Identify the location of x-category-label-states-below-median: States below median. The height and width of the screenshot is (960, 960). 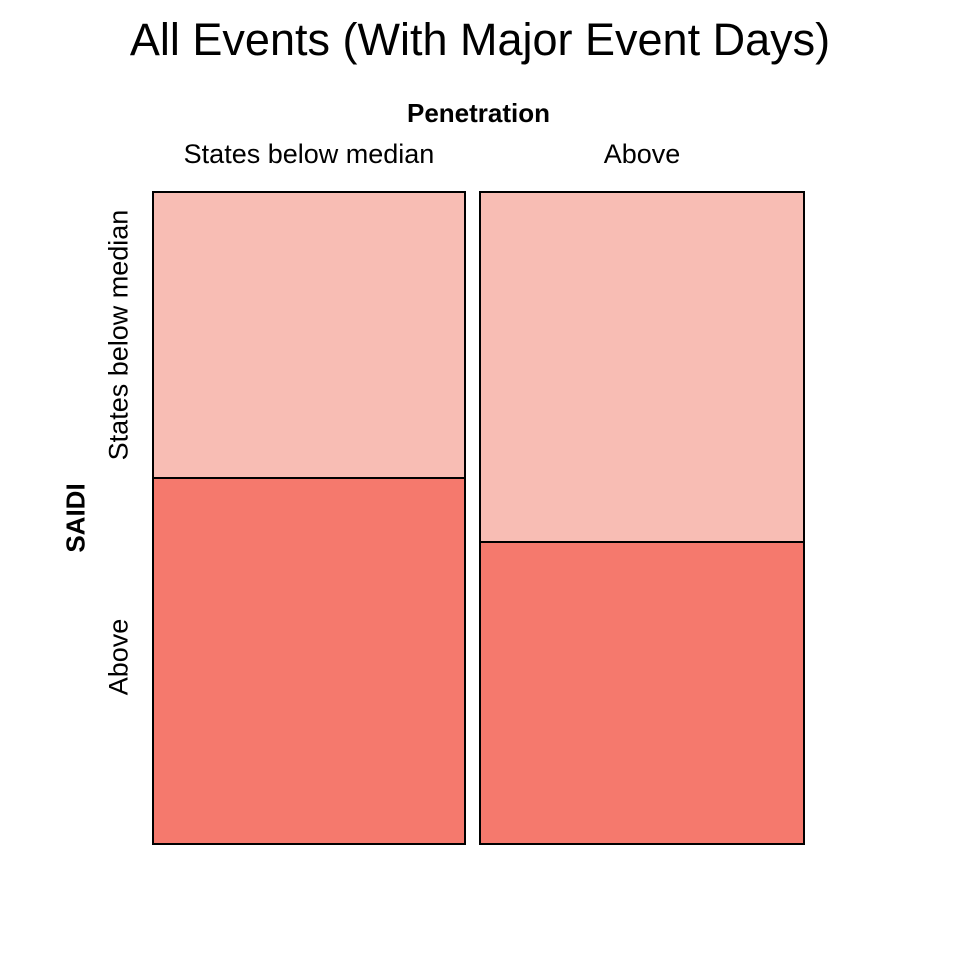
(309, 154).